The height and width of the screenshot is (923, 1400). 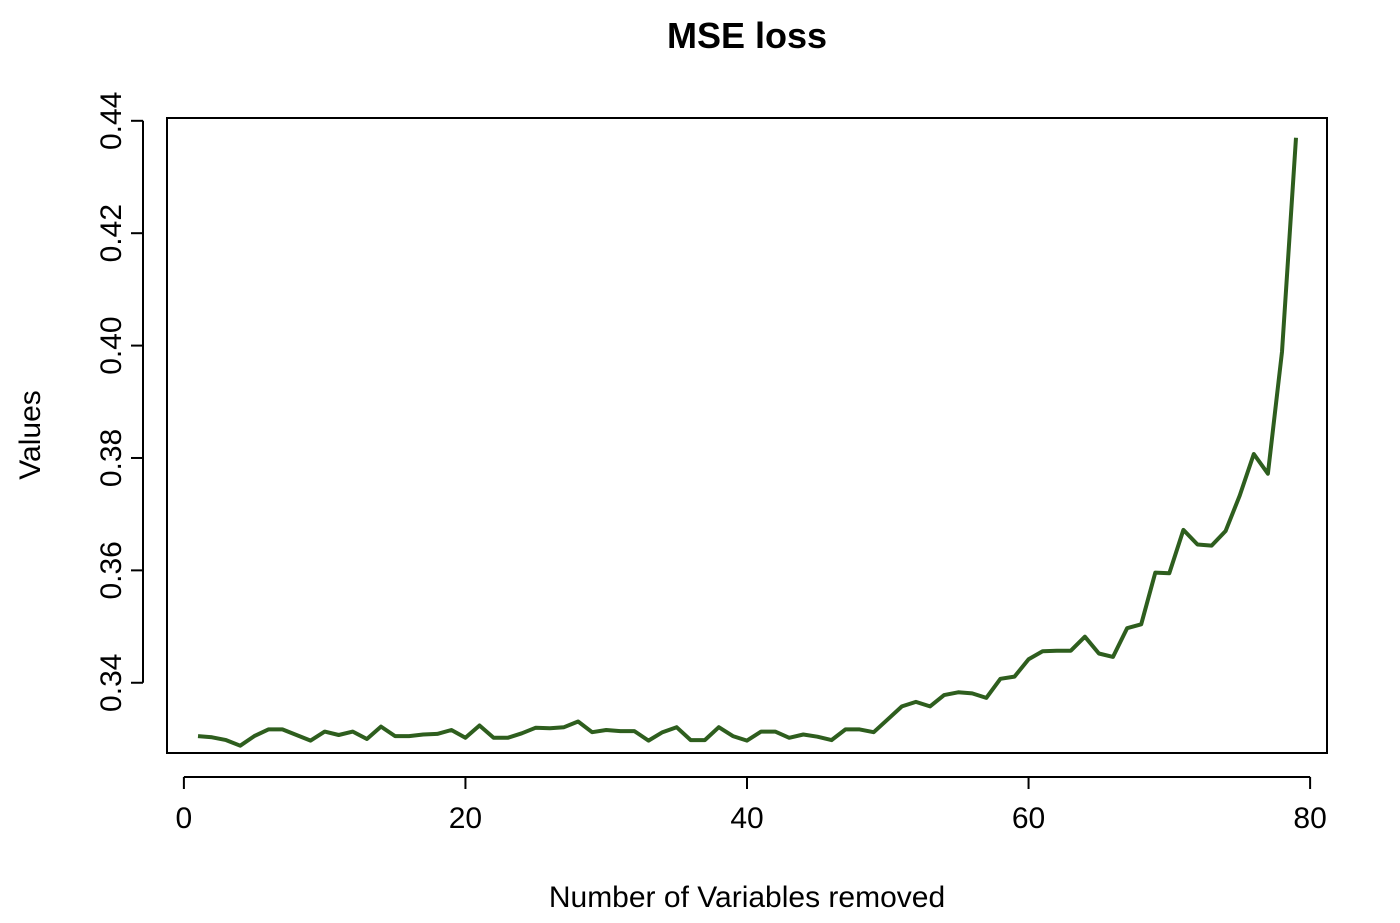 I want to click on y-tick-label: 0.34, so click(x=111, y=683).